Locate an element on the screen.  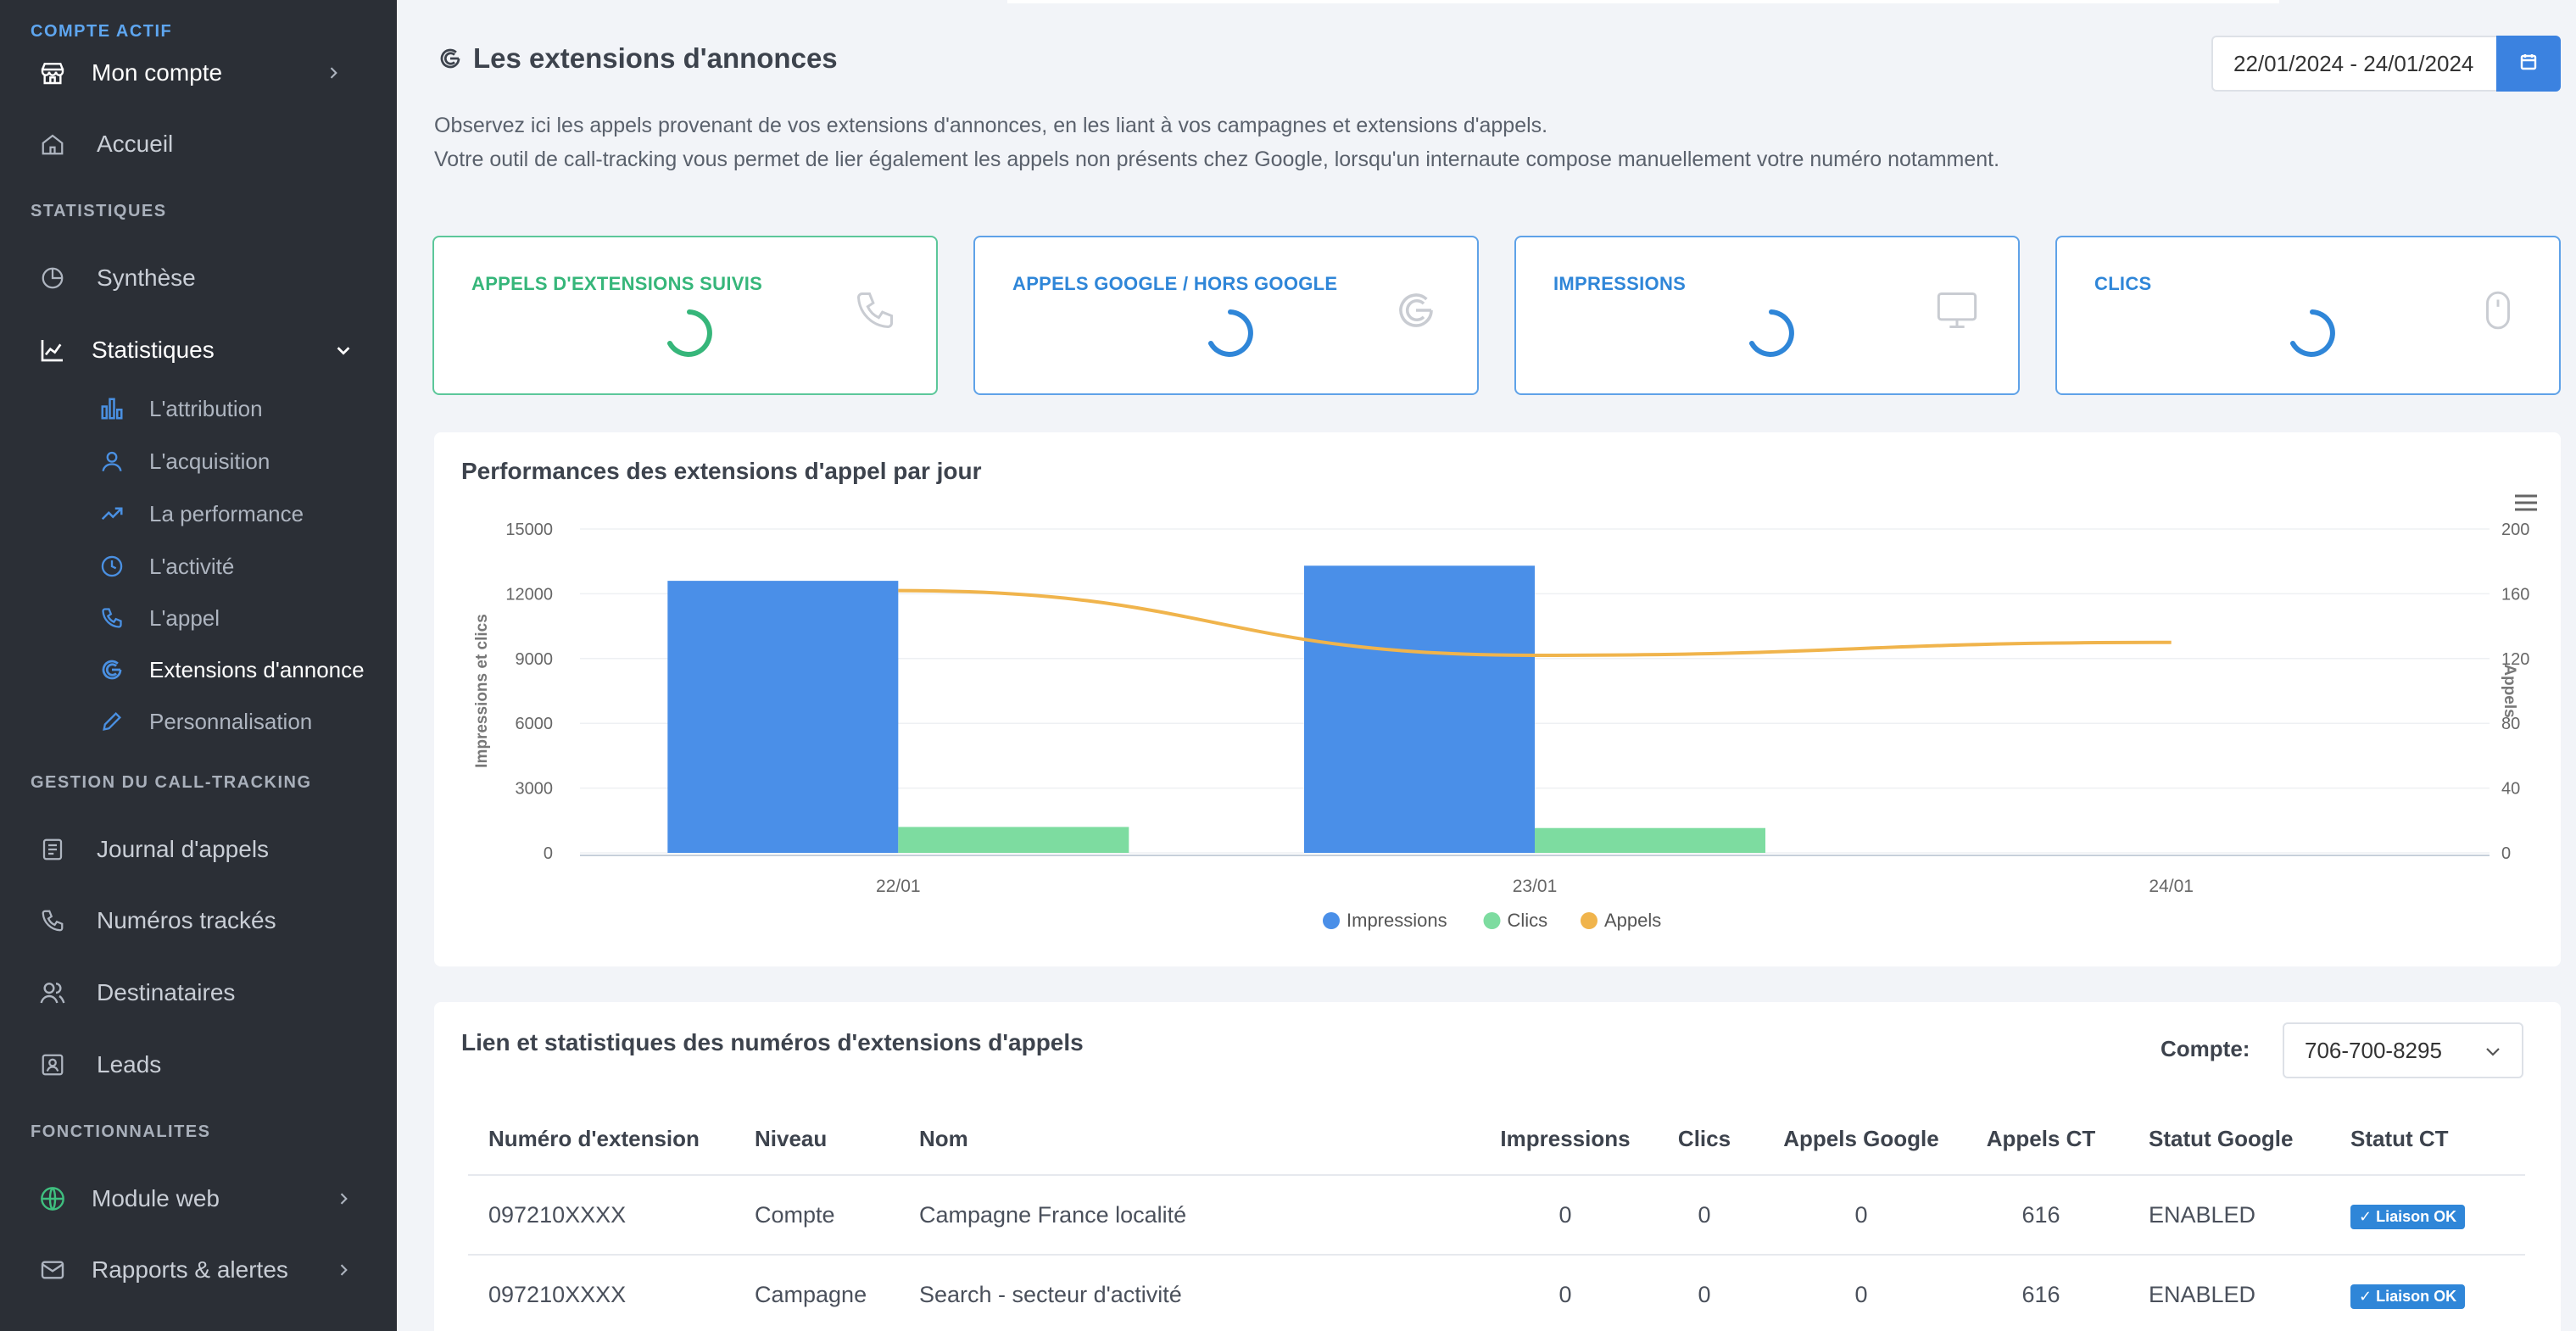
sidebar-item-module-web: Module web is located at coordinates (198, 1199).